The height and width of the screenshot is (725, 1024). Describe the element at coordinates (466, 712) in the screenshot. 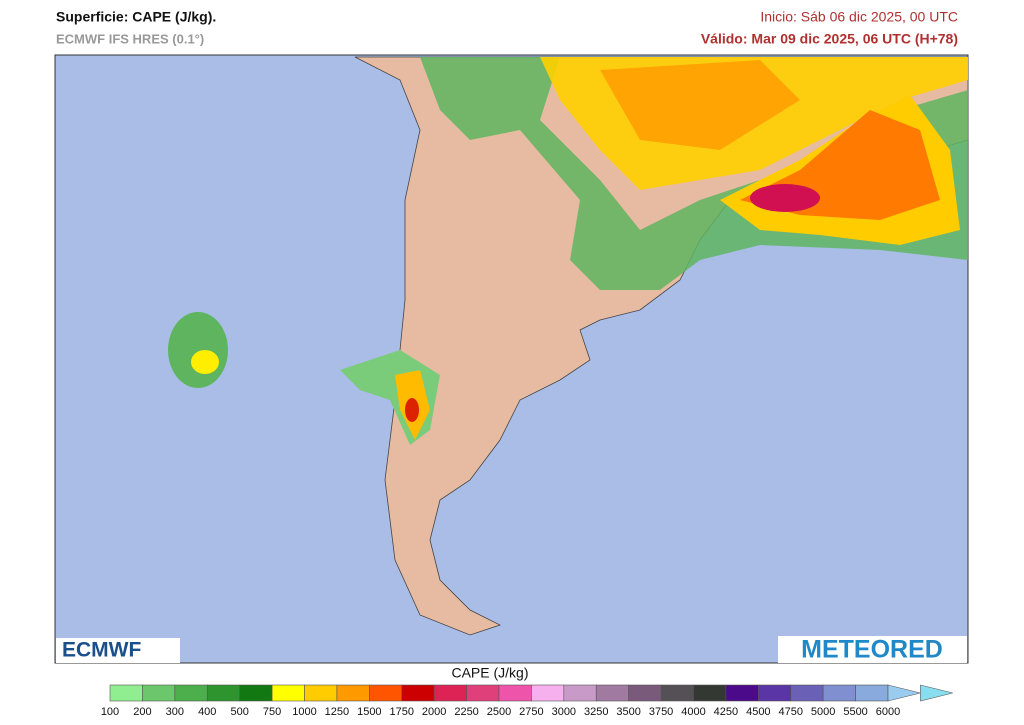

I see `colorbar-label: 2250` at that location.